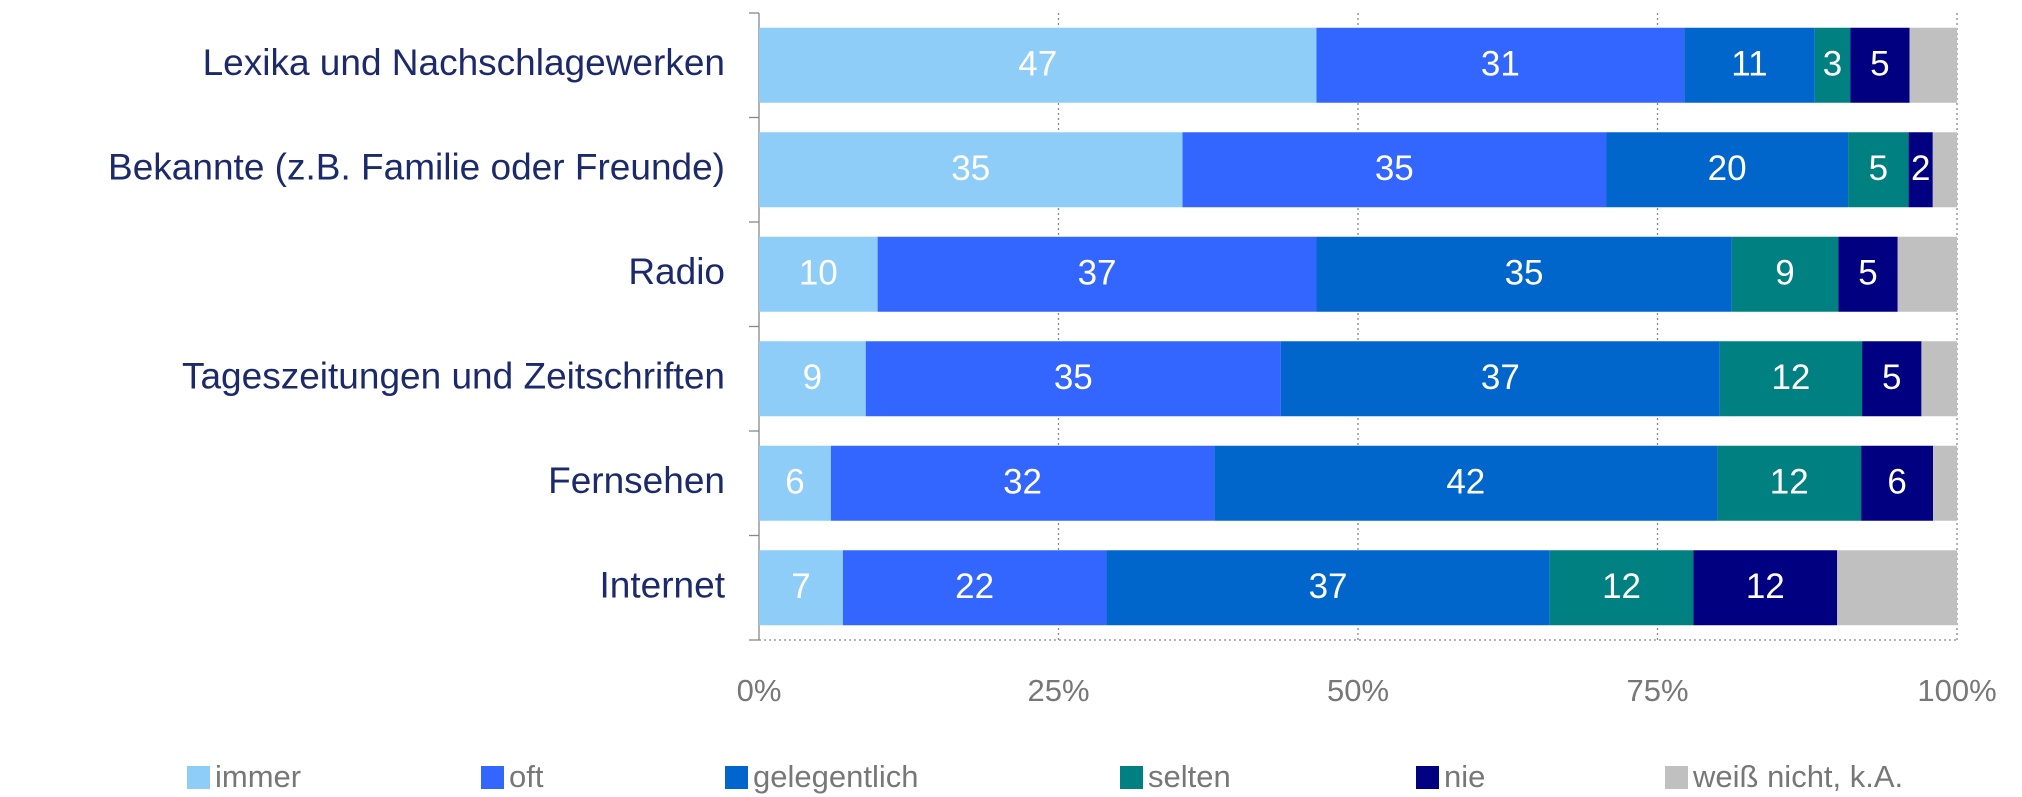  I want to click on data-label: 31, so click(1500, 64).